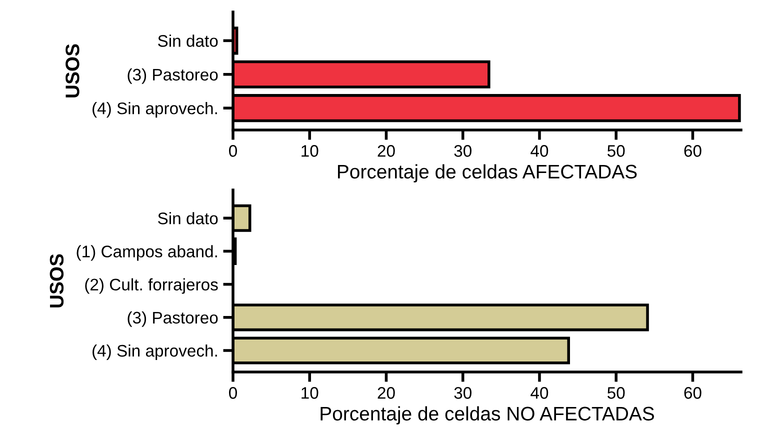  I want to click on x-axis-title: Porcentaje de celdas NO AFECTADAS, so click(487, 415).